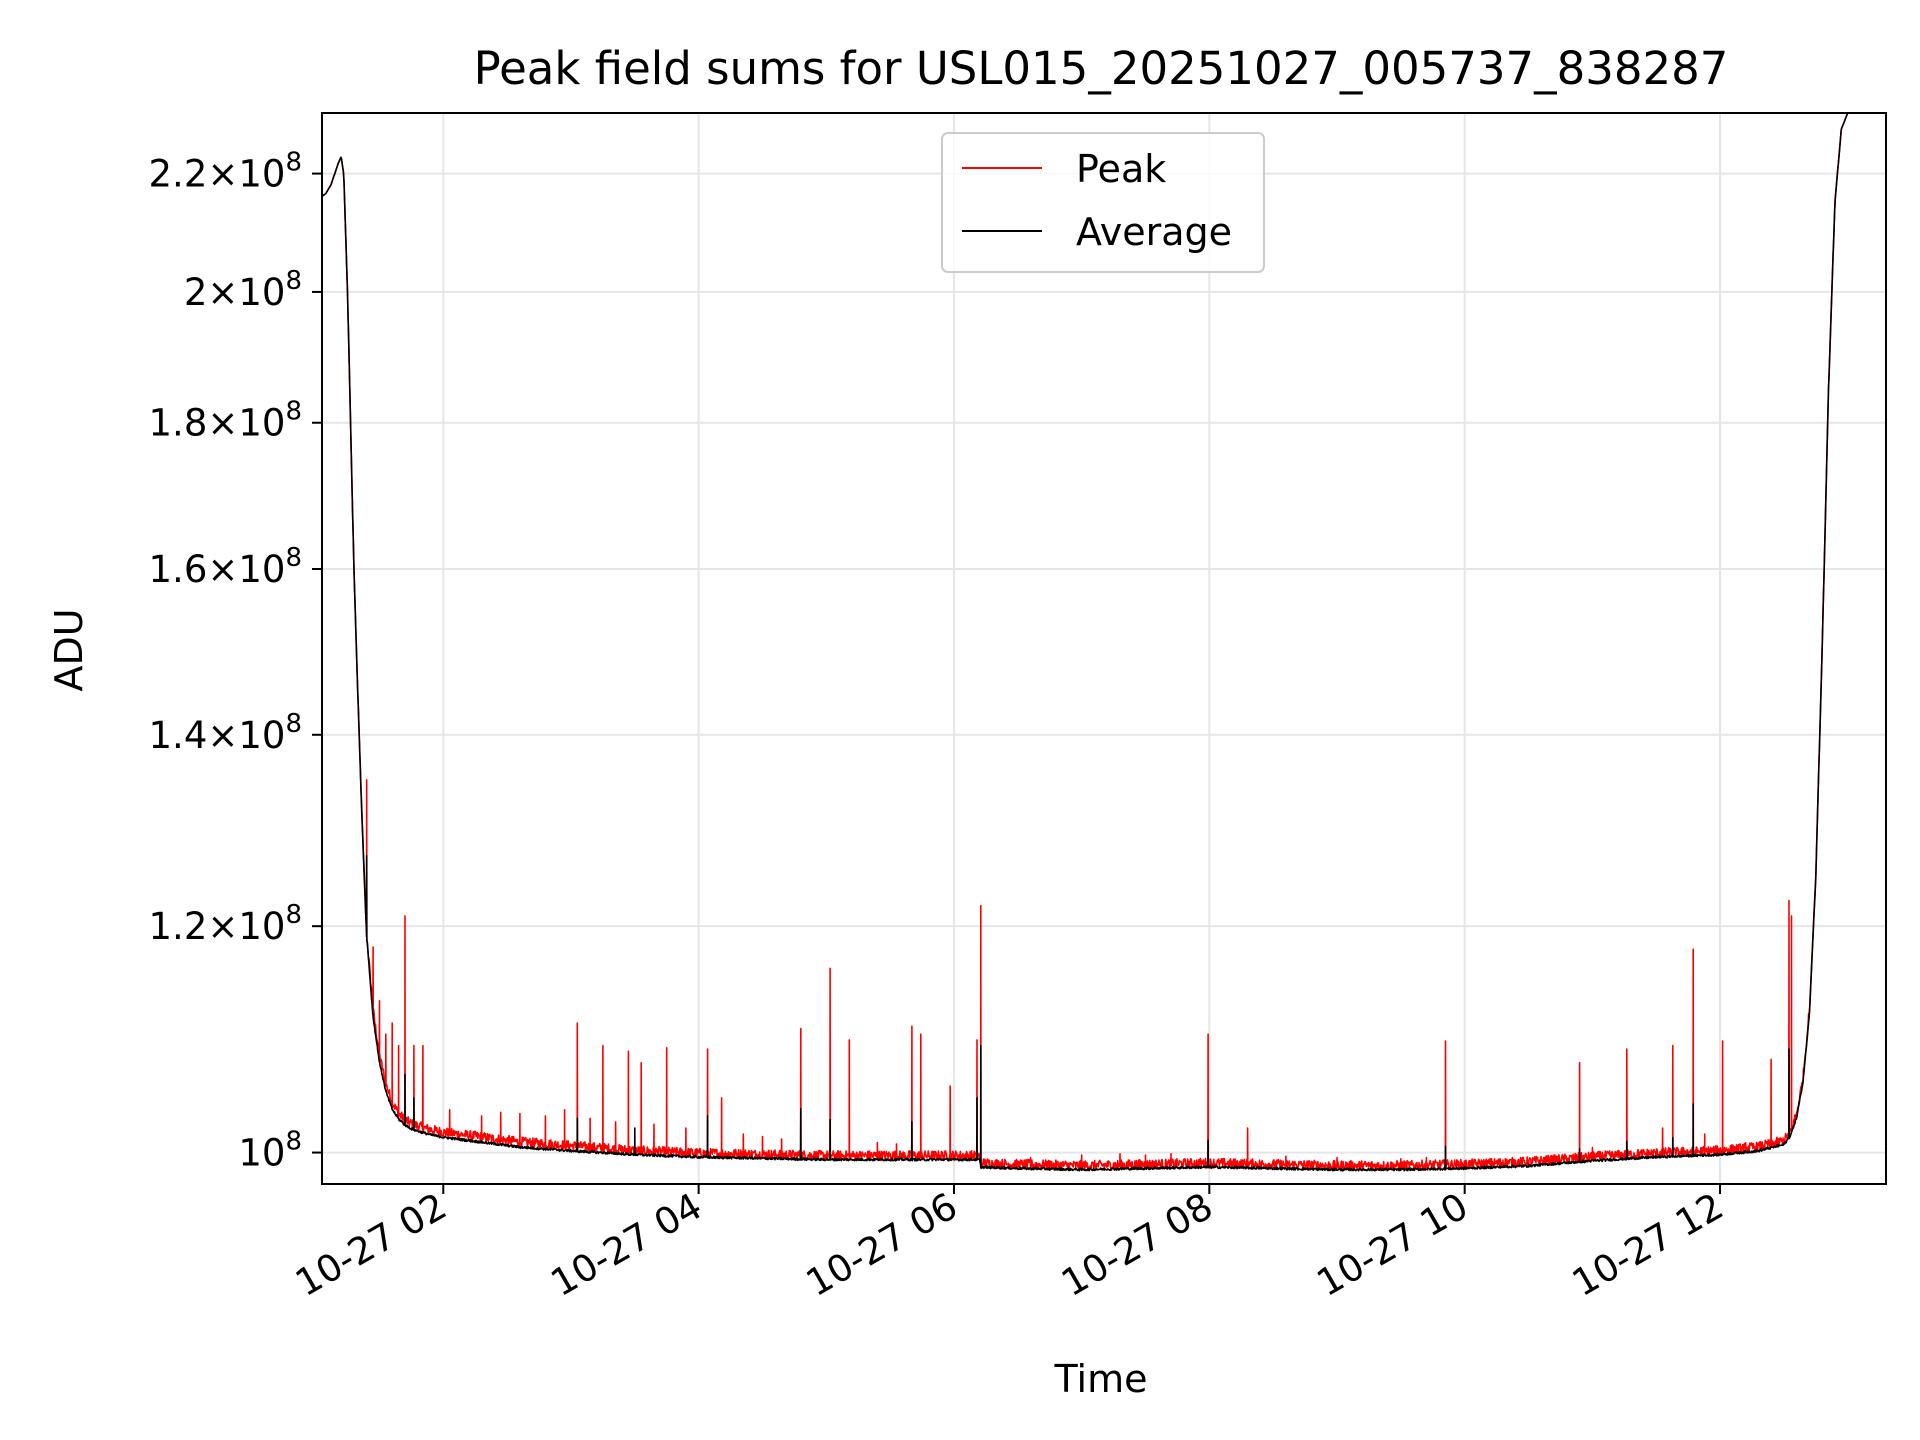  I want to click on x-axis-label: Time, so click(1101, 1379).